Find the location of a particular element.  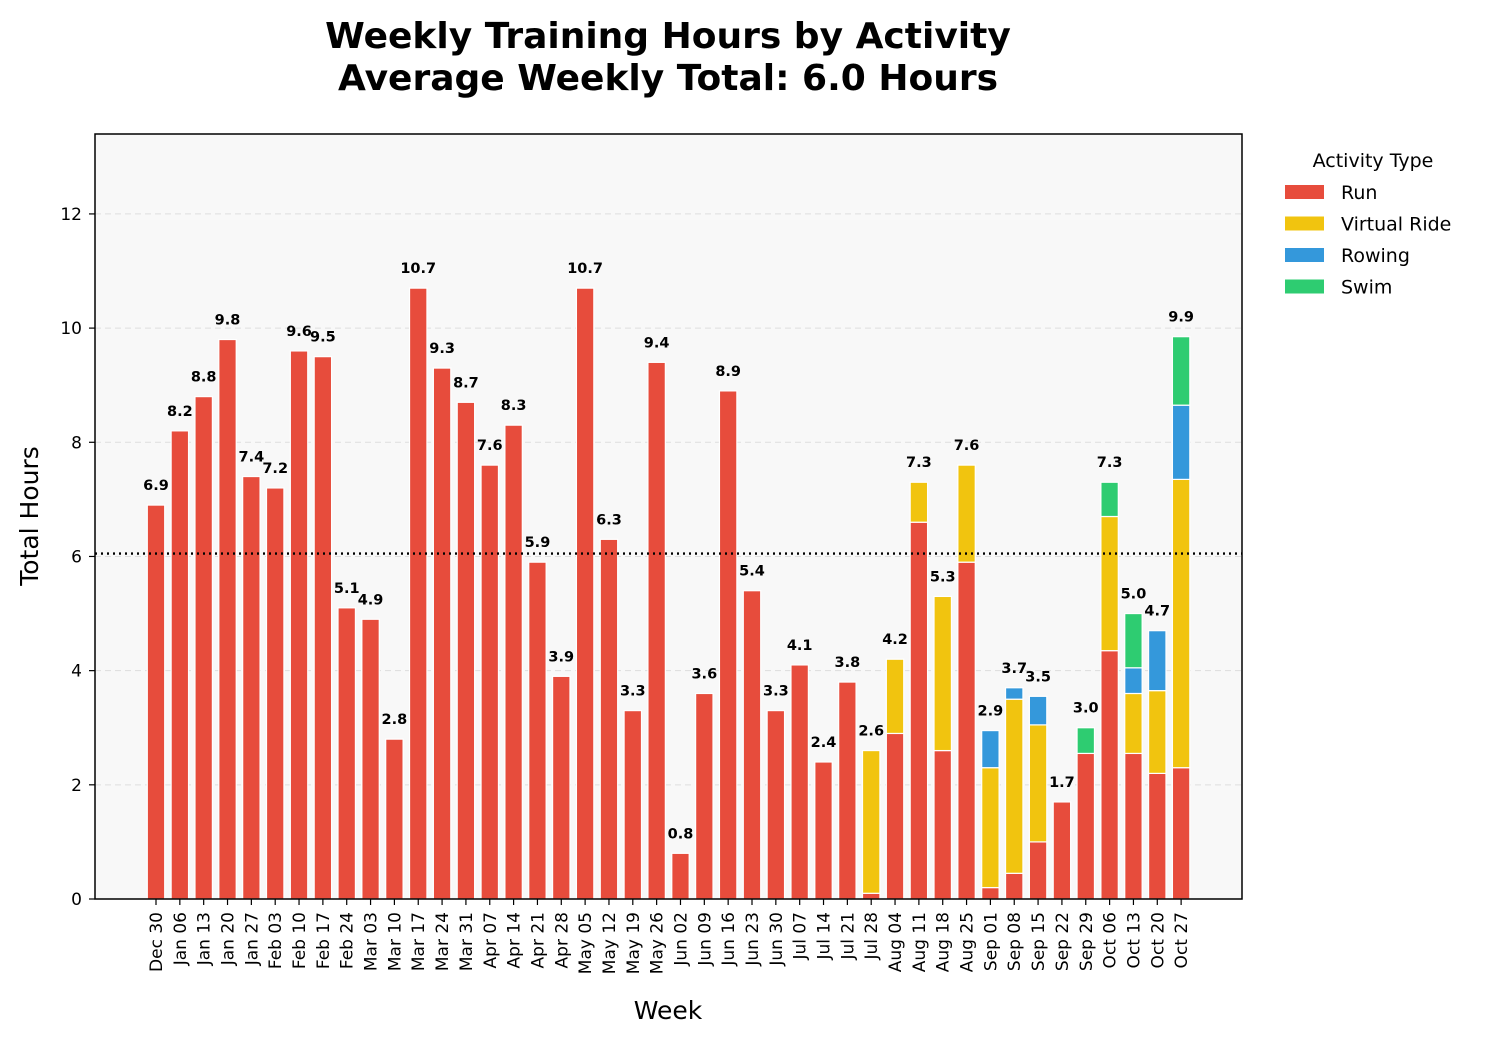

data-label: 2.6 is located at coordinates (871, 732).